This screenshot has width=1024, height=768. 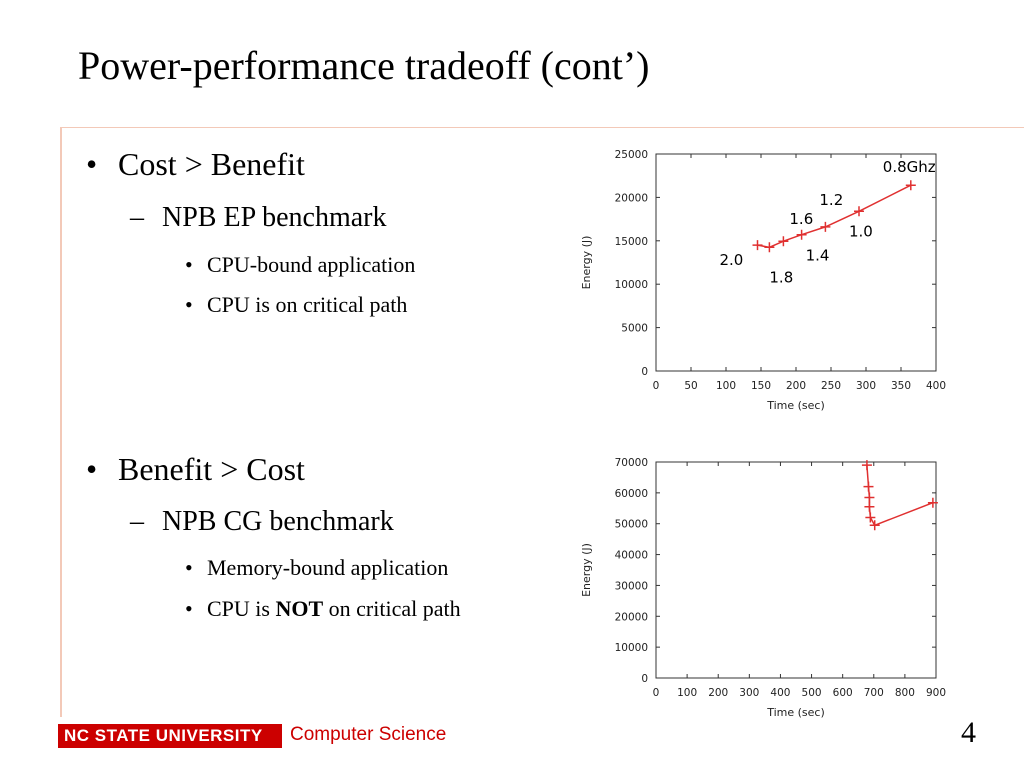 I want to click on sub-sub-bullet: • CPU is NOT on critical path, so click(x=323, y=609).